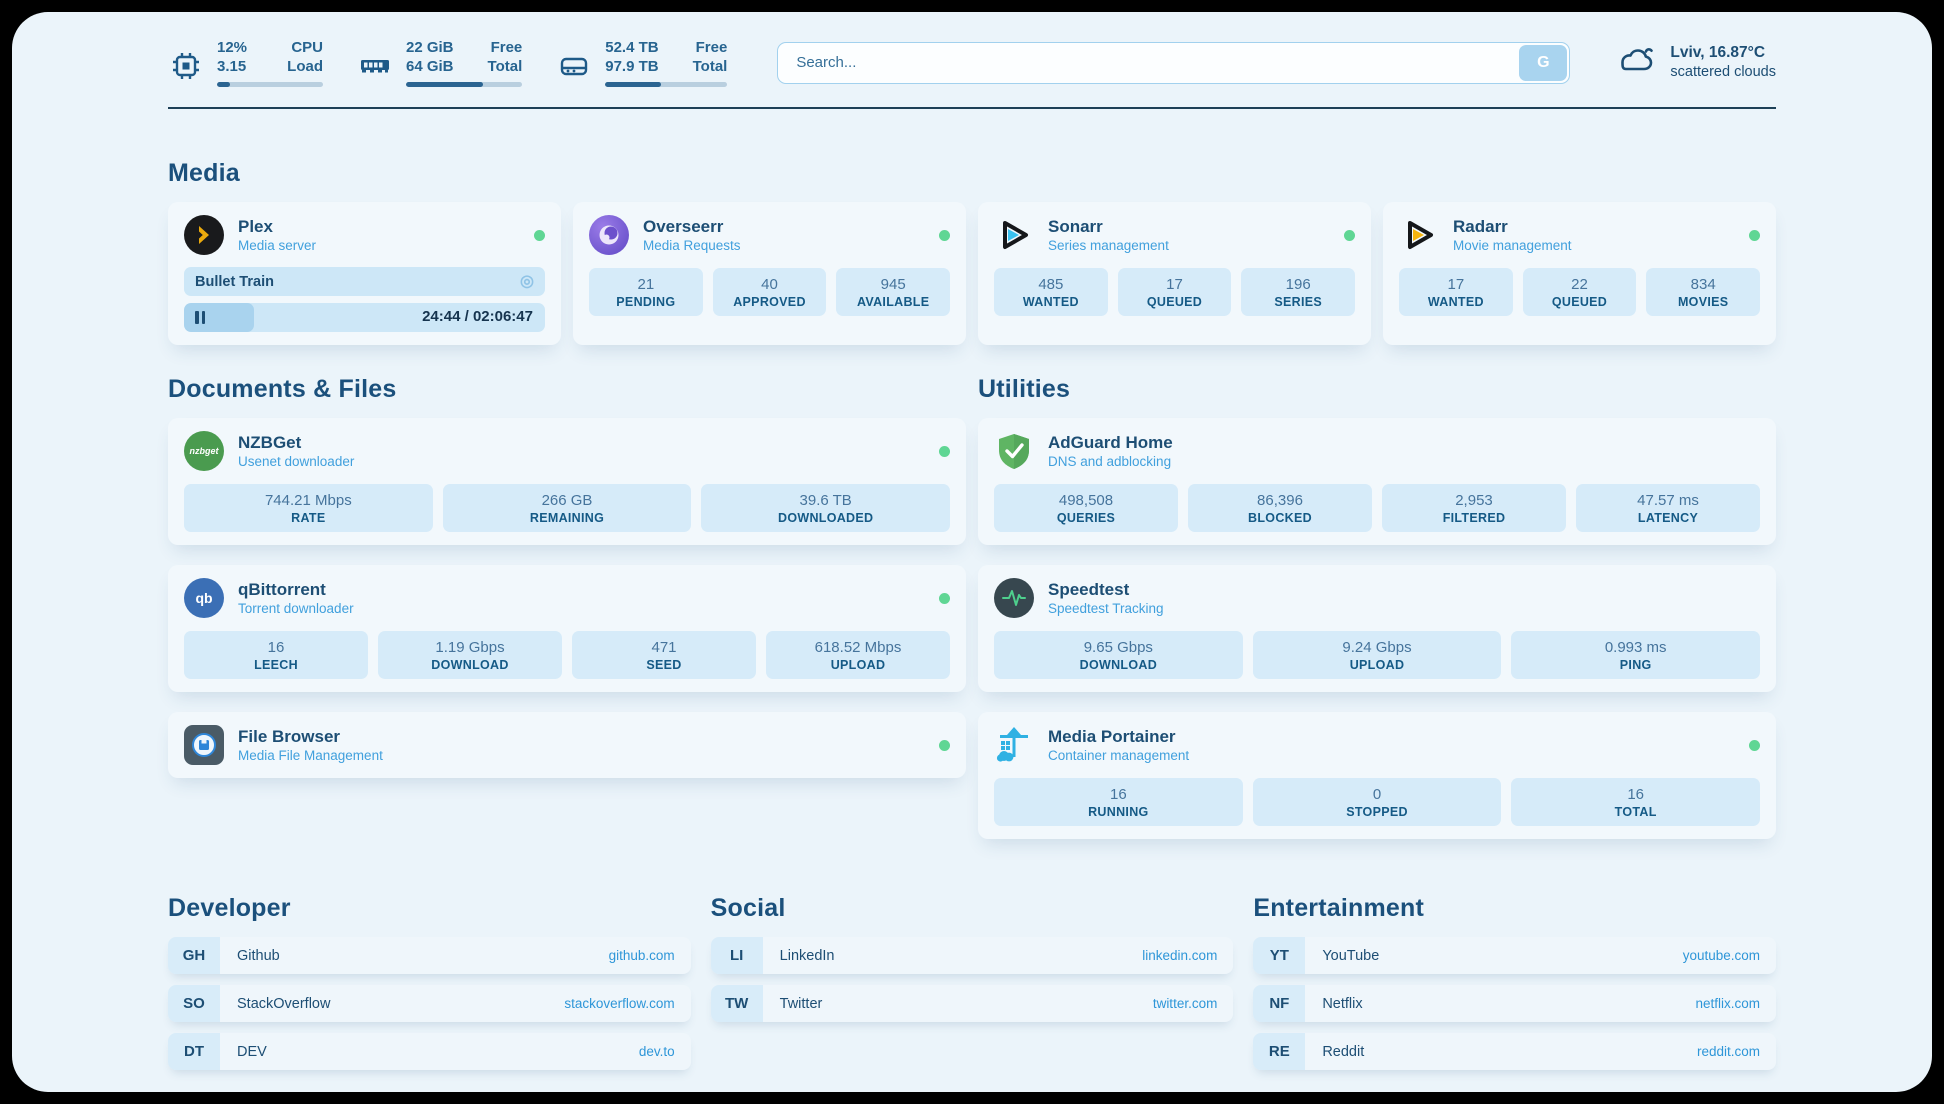  Describe the element at coordinates (440, 62) in the screenshot. I see `ram-stat: 22 GiB 64 GiB Free Total` at that location.